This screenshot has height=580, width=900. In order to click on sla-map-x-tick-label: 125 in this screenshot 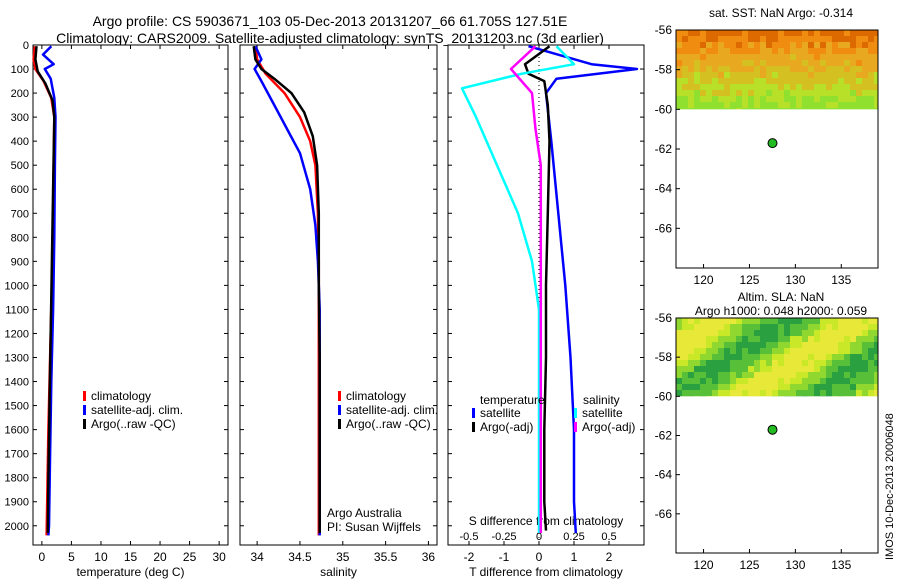, I will do `click(749, 565)`.